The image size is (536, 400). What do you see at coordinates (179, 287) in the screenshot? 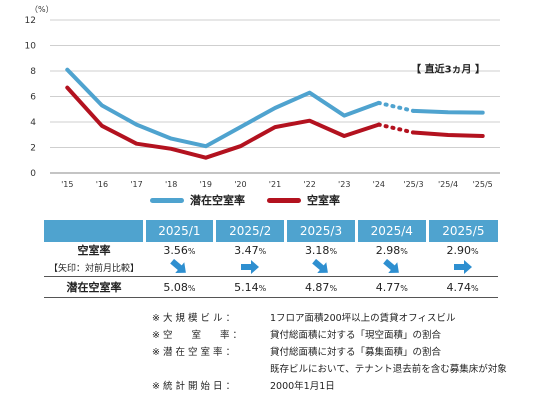
I see `latent-value: 5.08%` at bounding box center [179, 287].